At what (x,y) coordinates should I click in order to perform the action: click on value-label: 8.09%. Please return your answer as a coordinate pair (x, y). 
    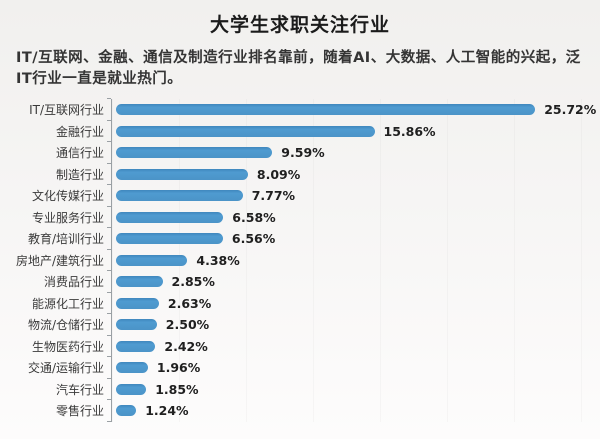
    Looking at the image, I should click on (278, 174).